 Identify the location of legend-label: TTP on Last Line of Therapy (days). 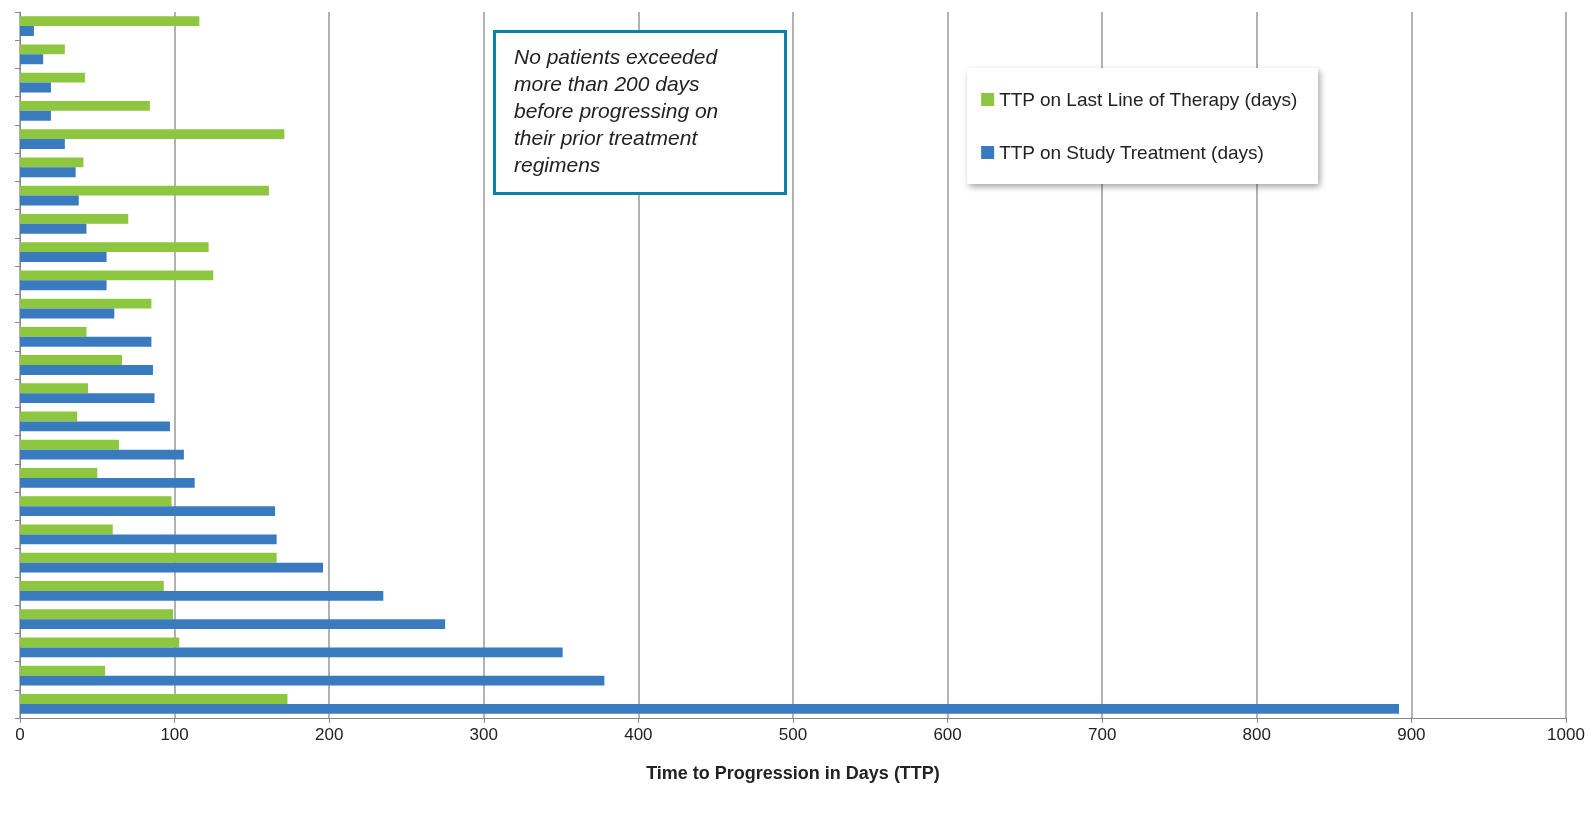
(1148, 99).